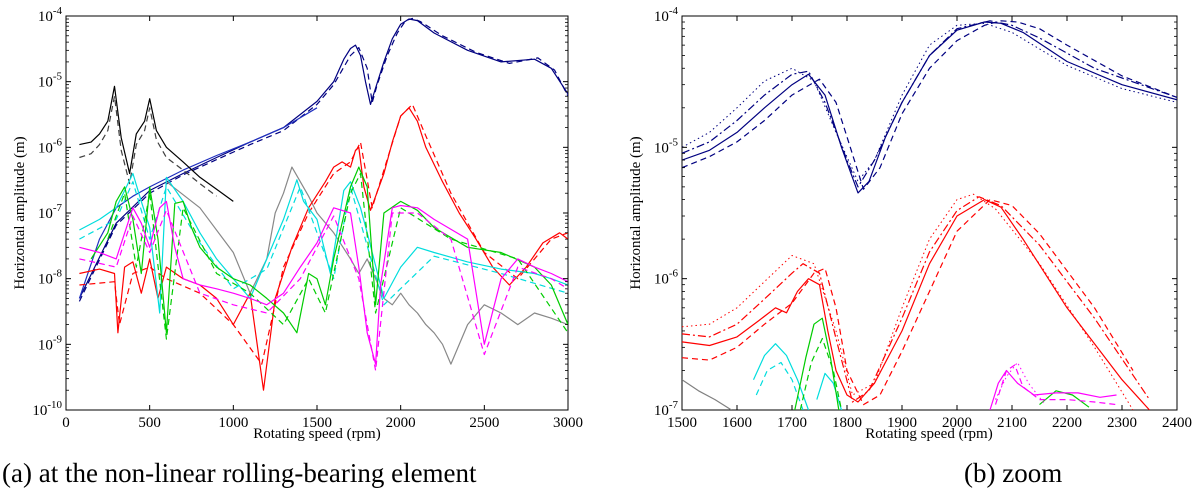 This screenshot has height=504, width=1204. I want to click on chart-b-xtick-label: 2300, so click(1122, 423).